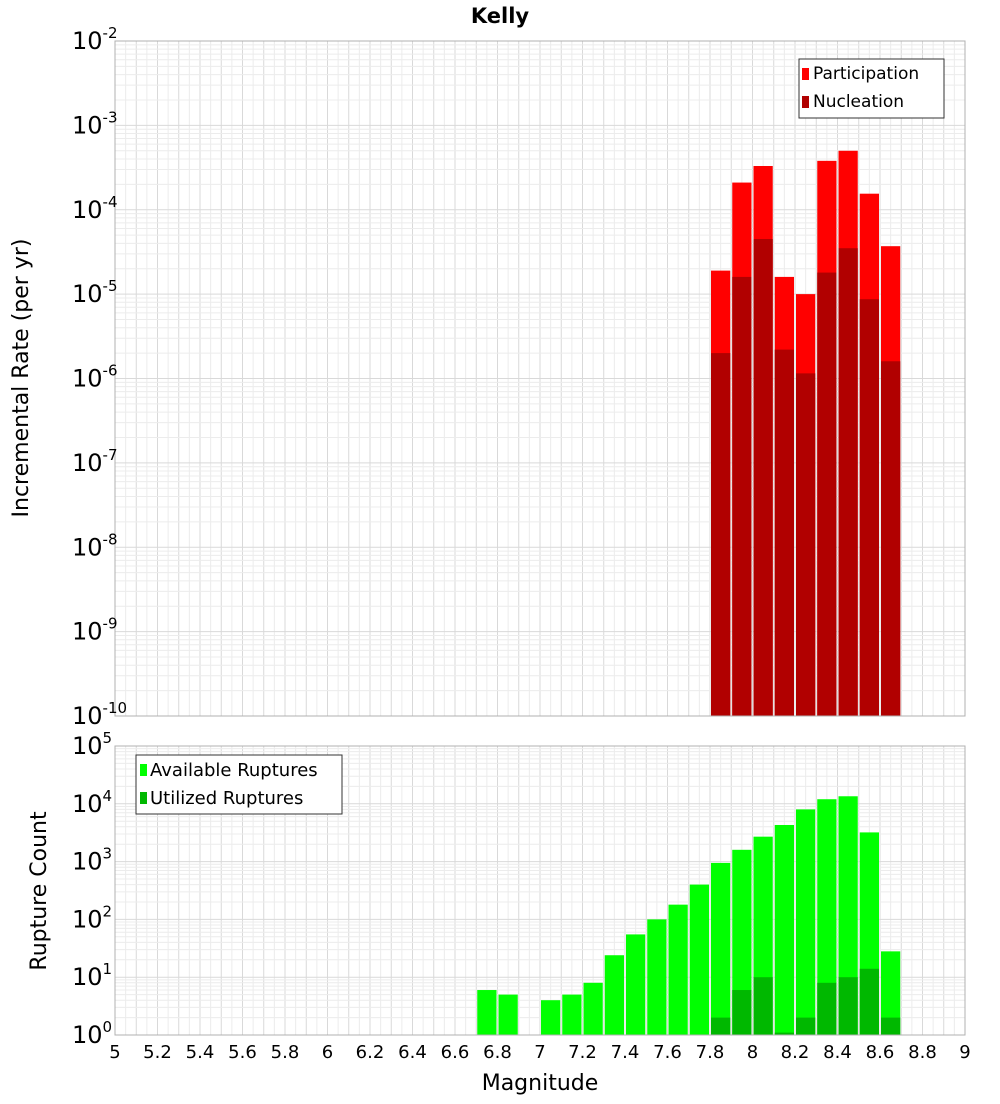  What do you see at coordinates (455, 1052) in the screenshot?
I see `x-tick-label: 6.6` at bounding box center [455, 1052].